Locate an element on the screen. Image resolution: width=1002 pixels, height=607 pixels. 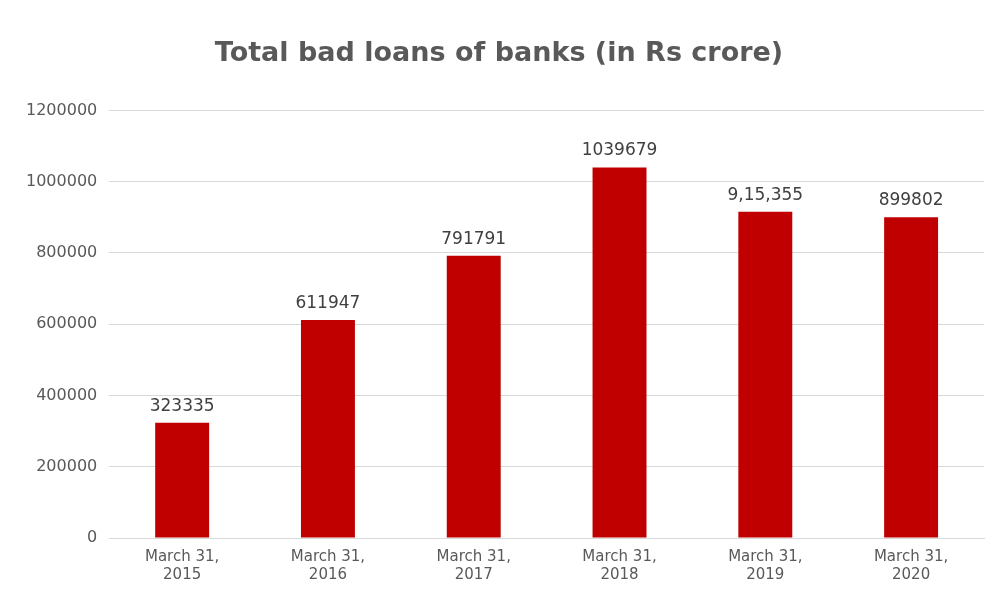
x-tick-label: March 31, 2018 is located at coordinates (619, 564).